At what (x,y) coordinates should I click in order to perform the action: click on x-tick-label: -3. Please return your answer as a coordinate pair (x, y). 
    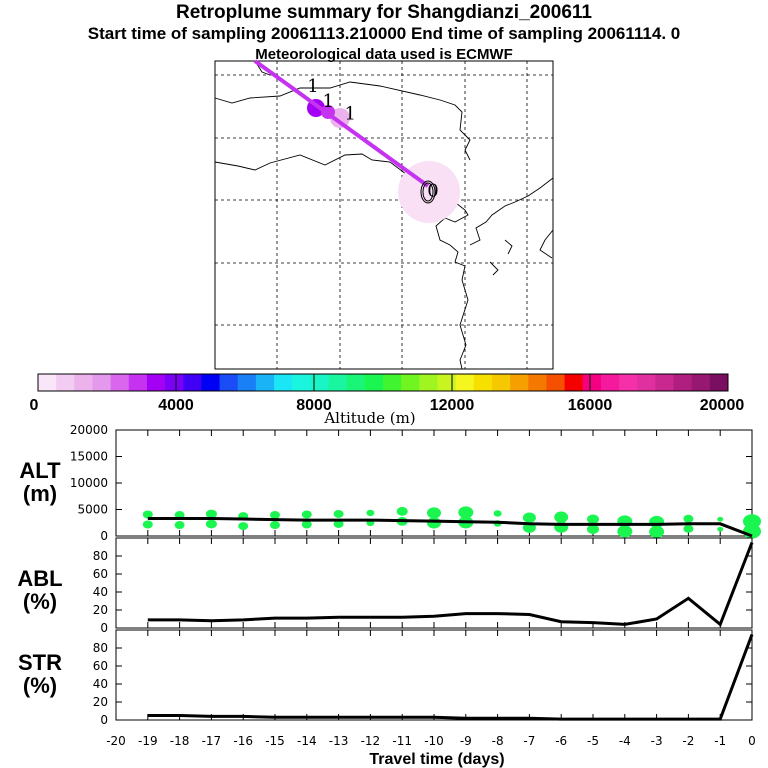
    Looking at the image, I should click on (657, 741).